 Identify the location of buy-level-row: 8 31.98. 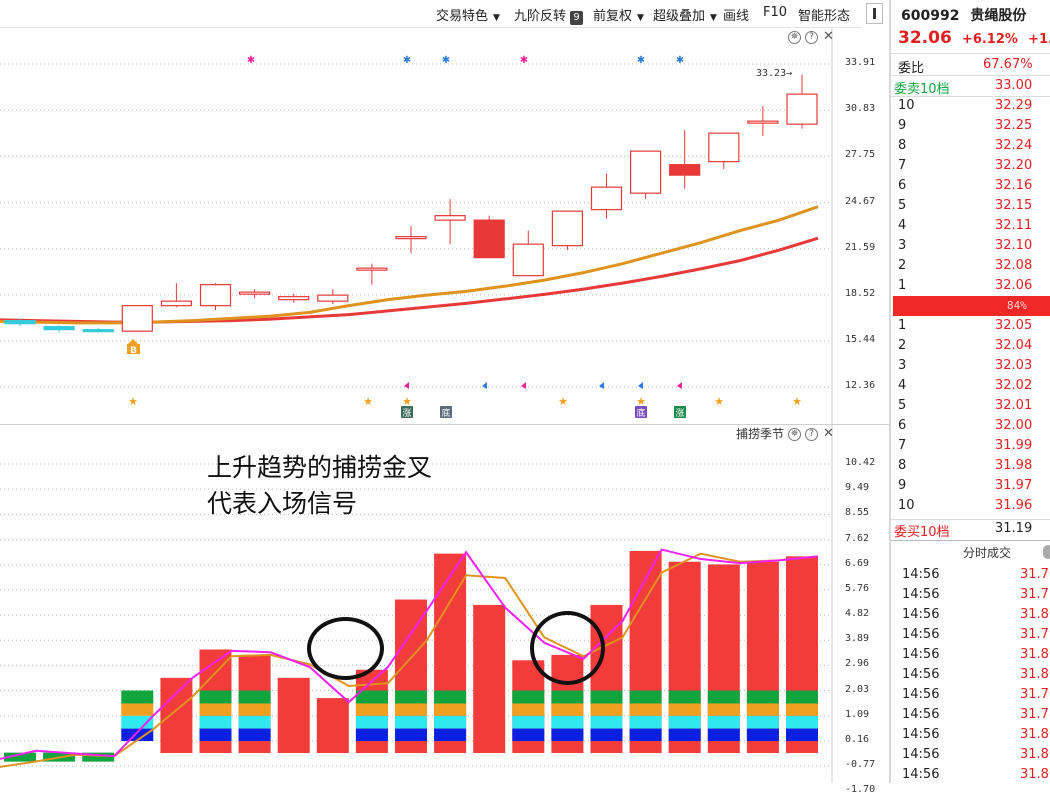
(970, 467).